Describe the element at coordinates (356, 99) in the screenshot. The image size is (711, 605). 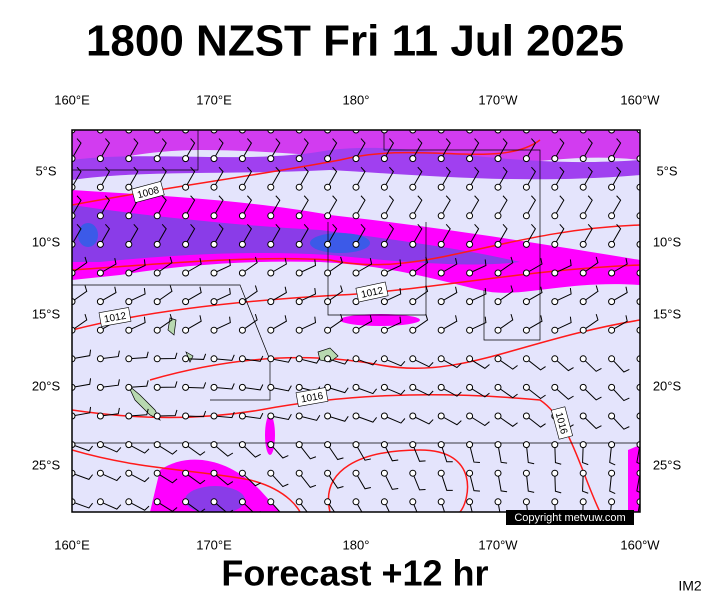
I see `top-label: 180°` at that location.